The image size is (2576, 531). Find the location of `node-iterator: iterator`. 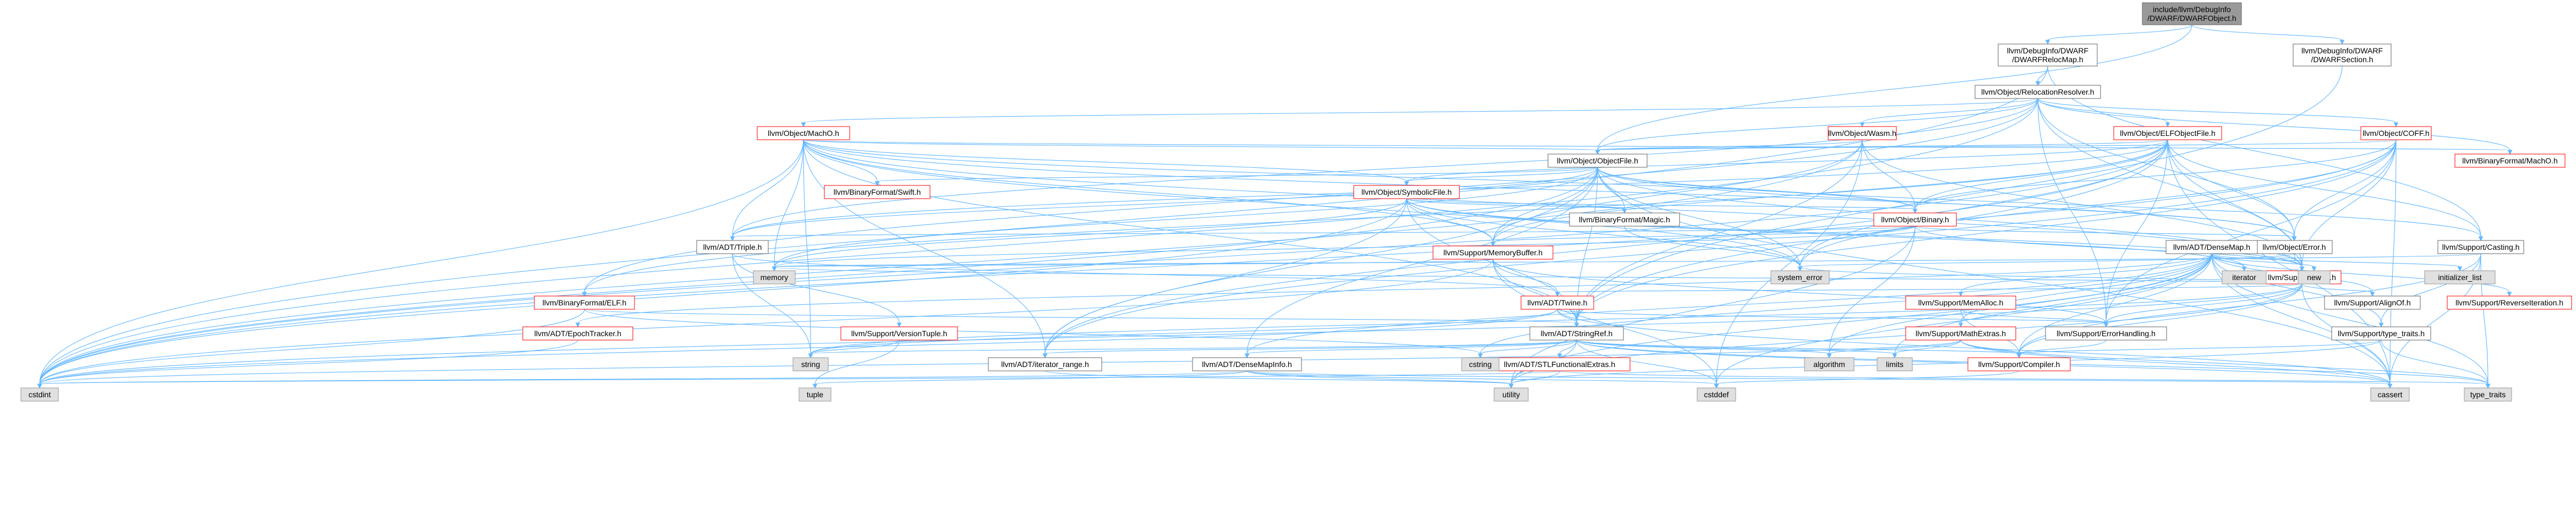

node-iterator: iterator is located at coordinates (2244, 277).